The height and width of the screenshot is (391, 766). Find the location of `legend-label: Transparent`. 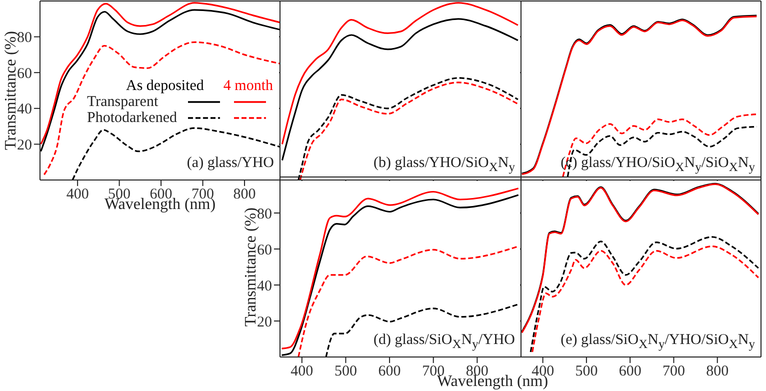

legend-label: Transparent is located at coordinates (123, 102).